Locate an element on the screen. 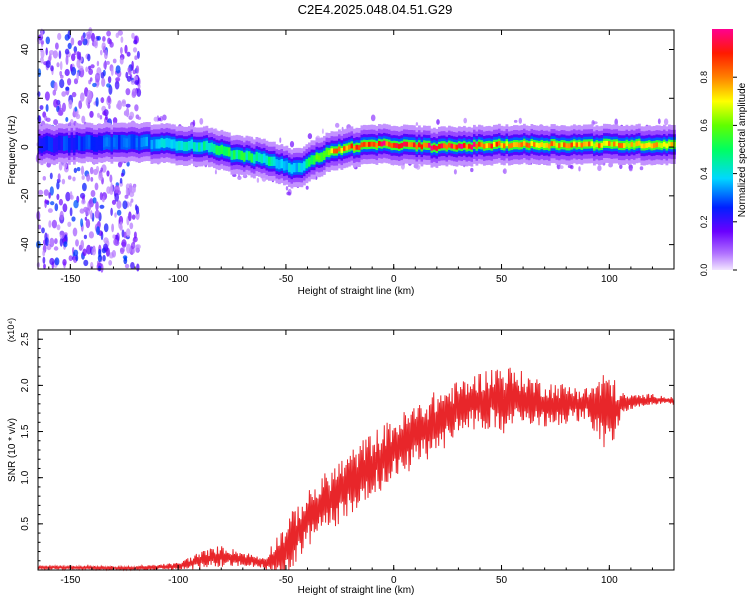 The image size is (750, 605). snr-x-label: Height of straight line (km) is located at coordinates (356, 590).